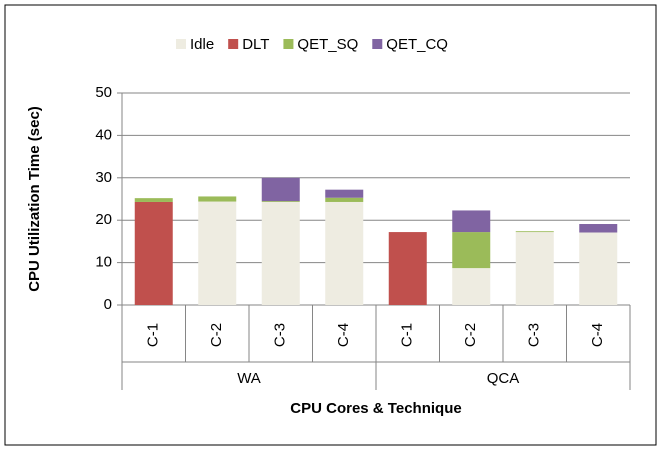  Describe the element at coordinates (34, 199) in the screenshot. I see `y-axis-title: CPU Utilization Time (sec)` at that location.